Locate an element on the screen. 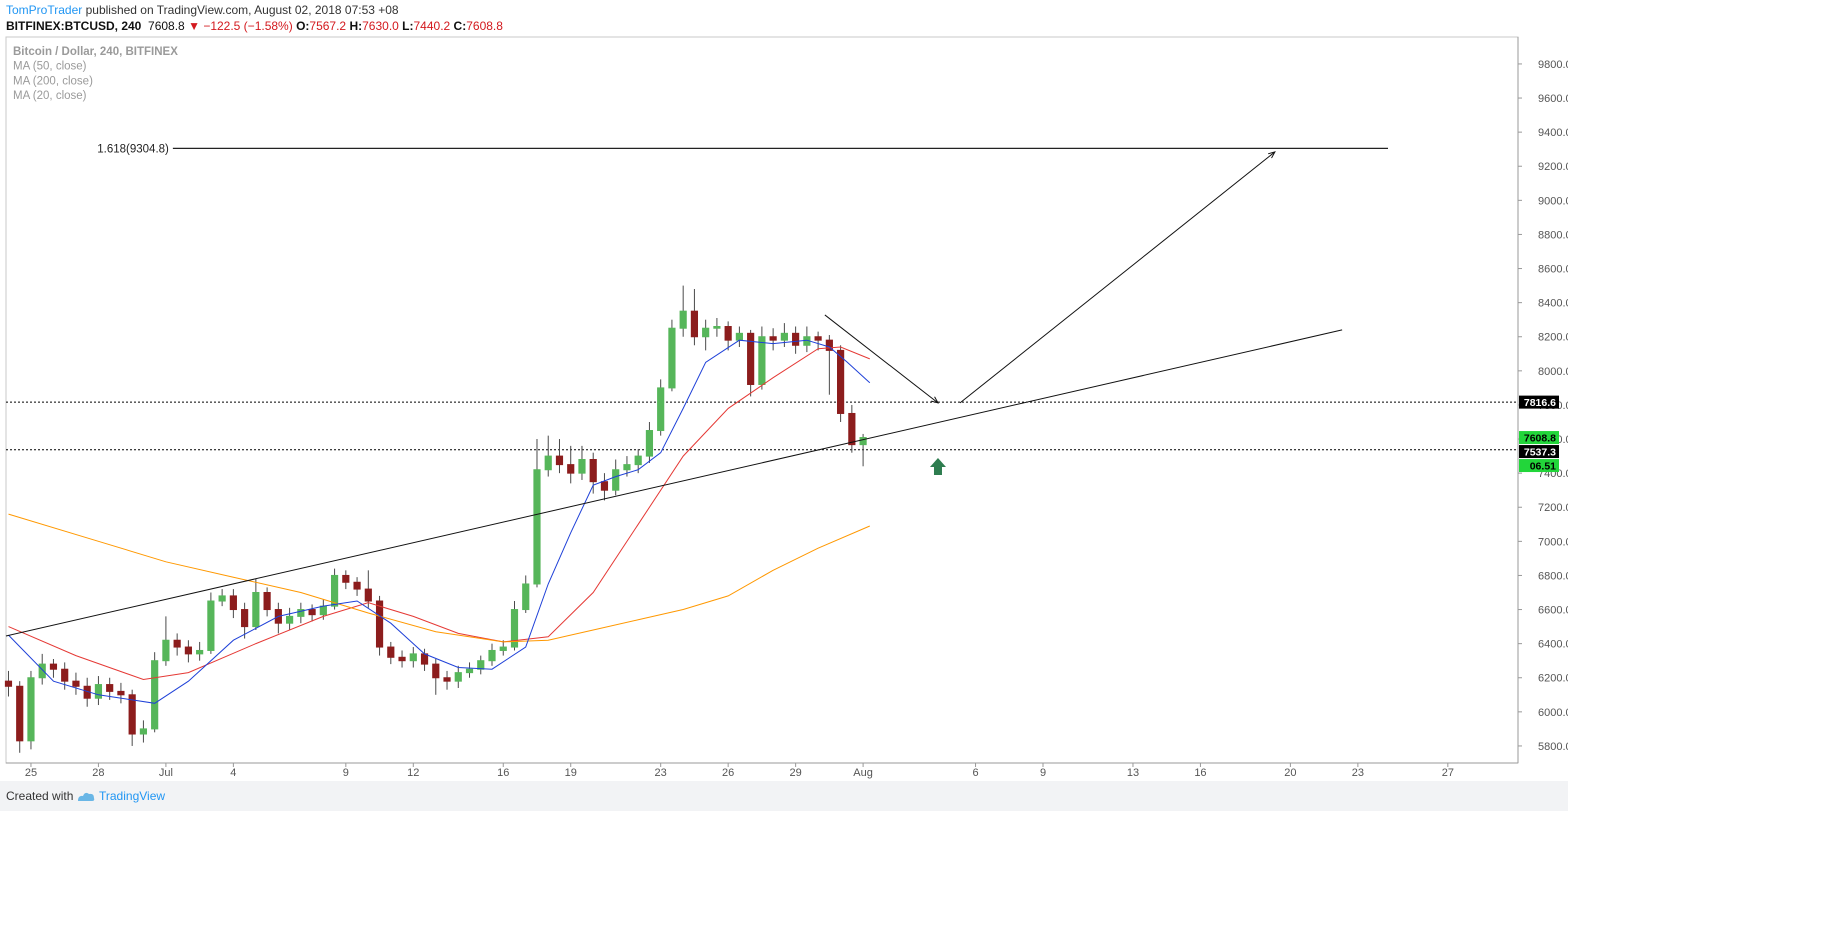 Image resolution: width=1828 pixels, height=946 pixels. legend-entry: MA (50, close) is located at coordinates (50, 67).